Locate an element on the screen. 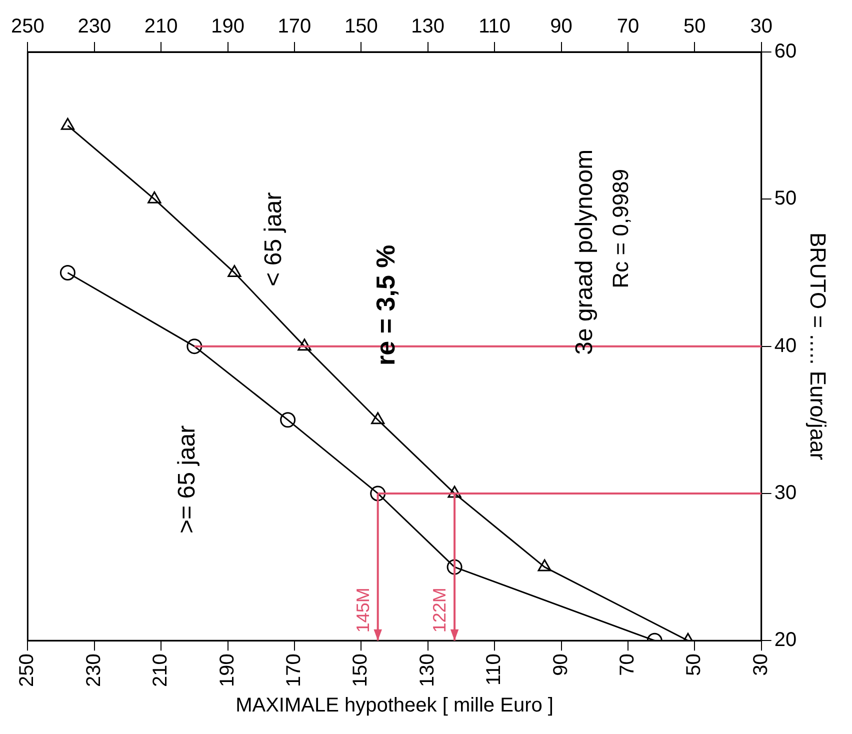 This screenshot has width=852, height=734. annotation: 122M is located at coordinates (440, 610).